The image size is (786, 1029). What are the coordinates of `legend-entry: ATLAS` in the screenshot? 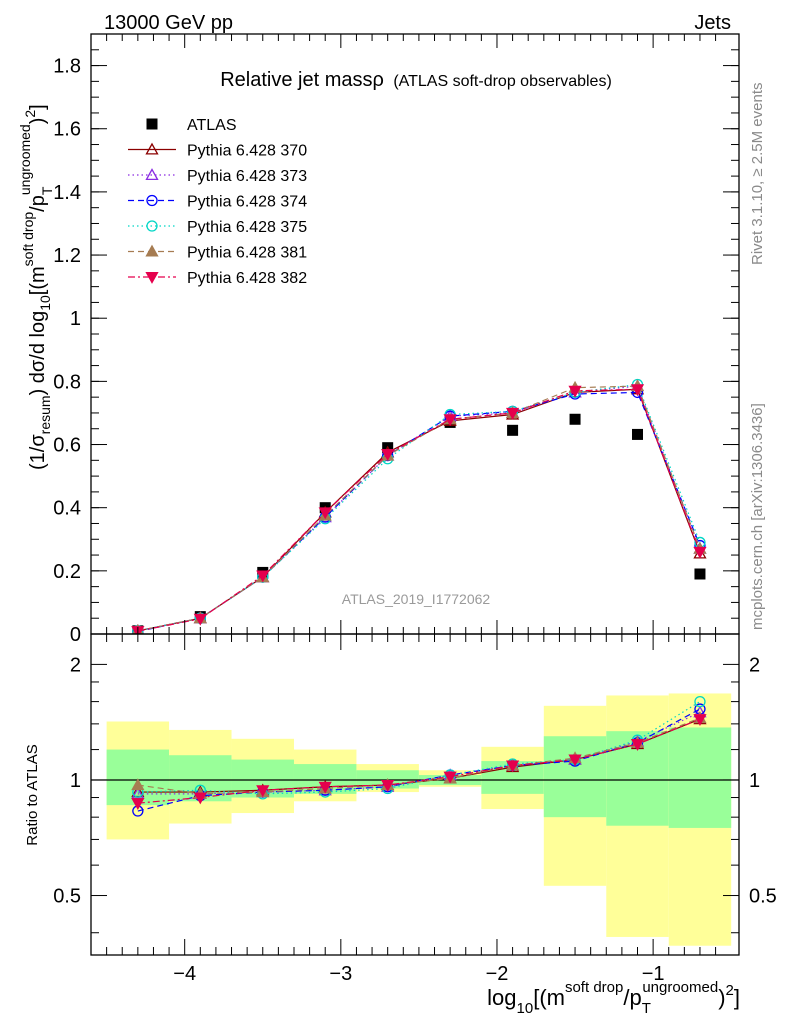 It's located at (191, 125).